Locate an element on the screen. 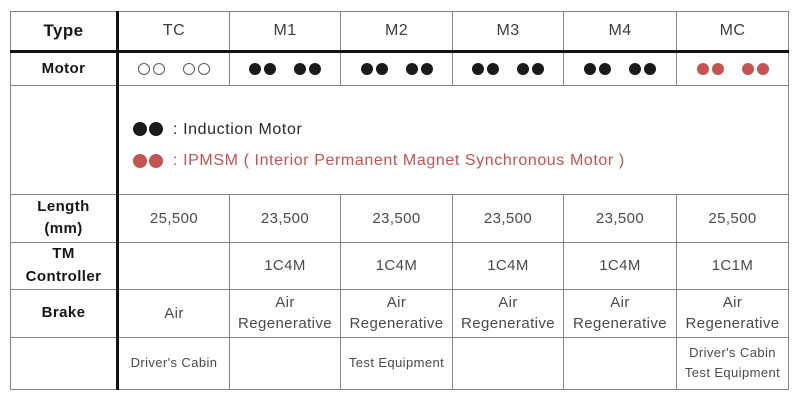 This screenshot has width=800, height=416. motor-row: Motor is located at coordinates (399, 68).